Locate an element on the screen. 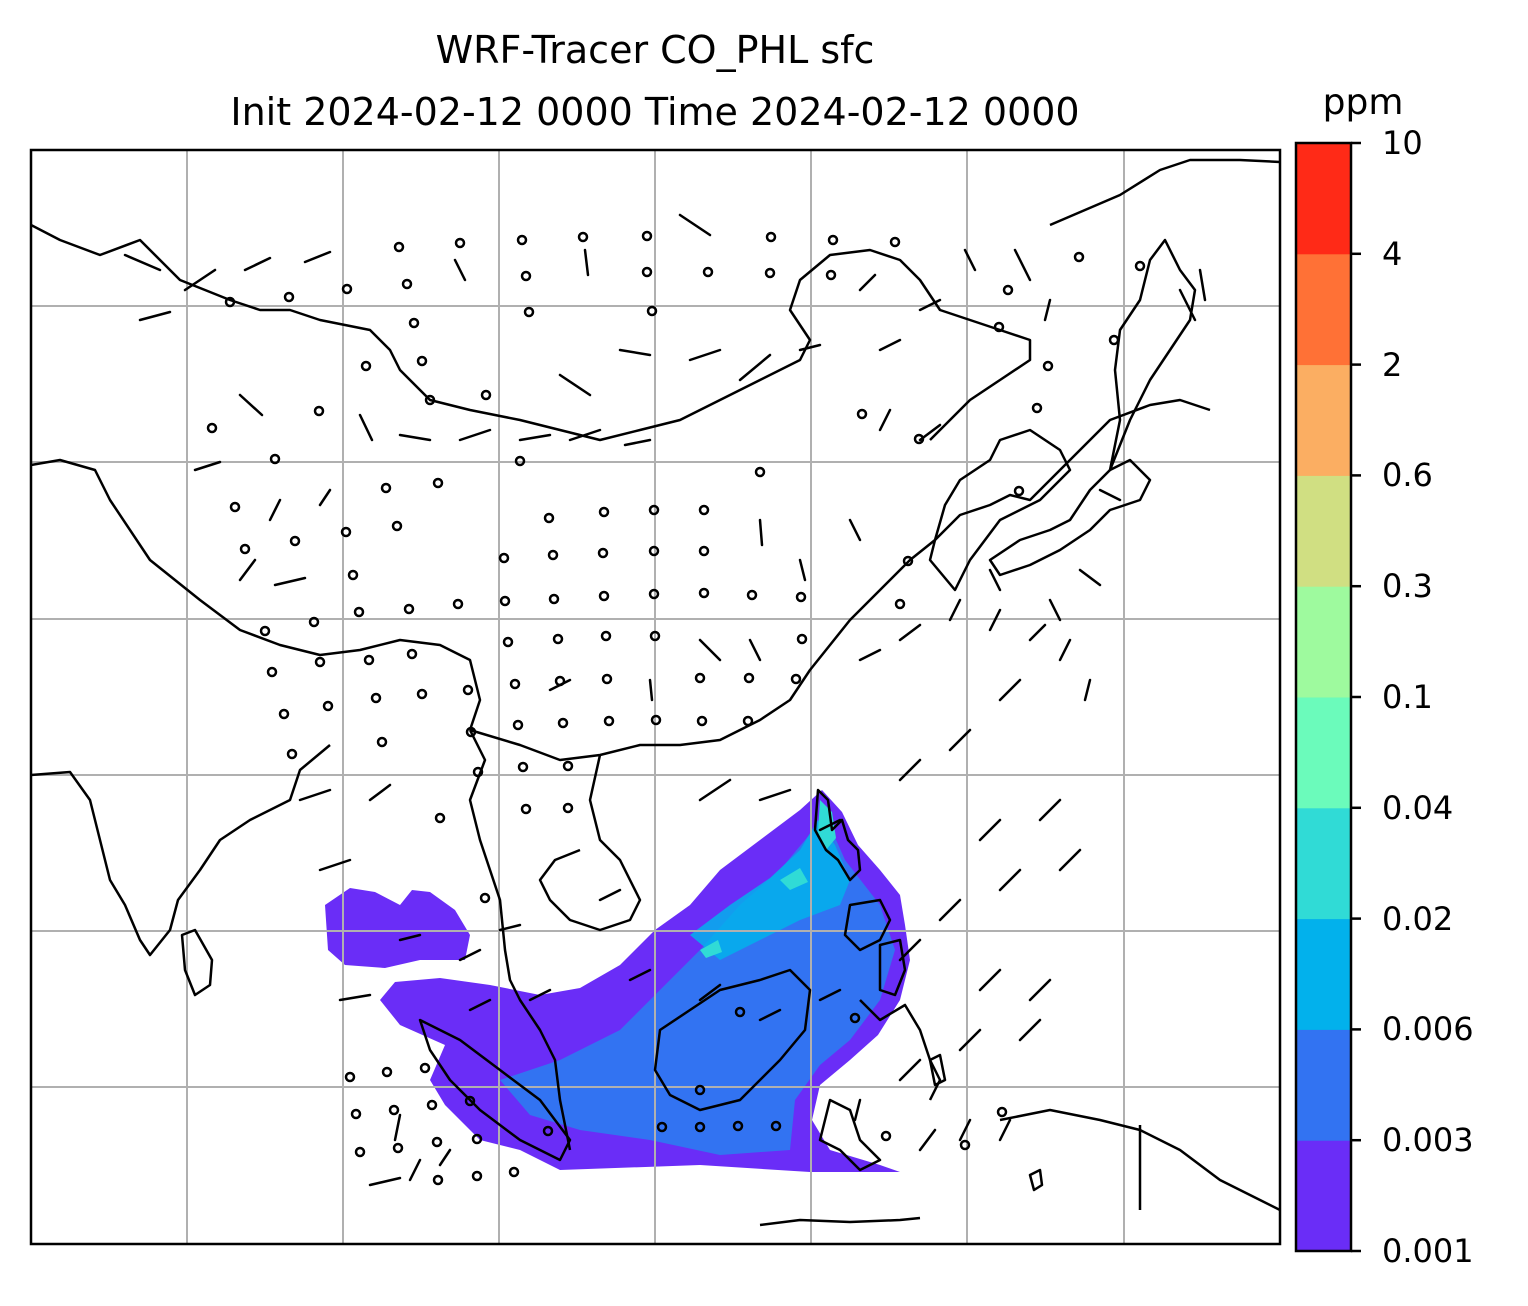 Image resolution: width=1528 pixels, height=1306 pixels. colorbar-tick-label: 0.02 is located at coordinates (1418, 918).